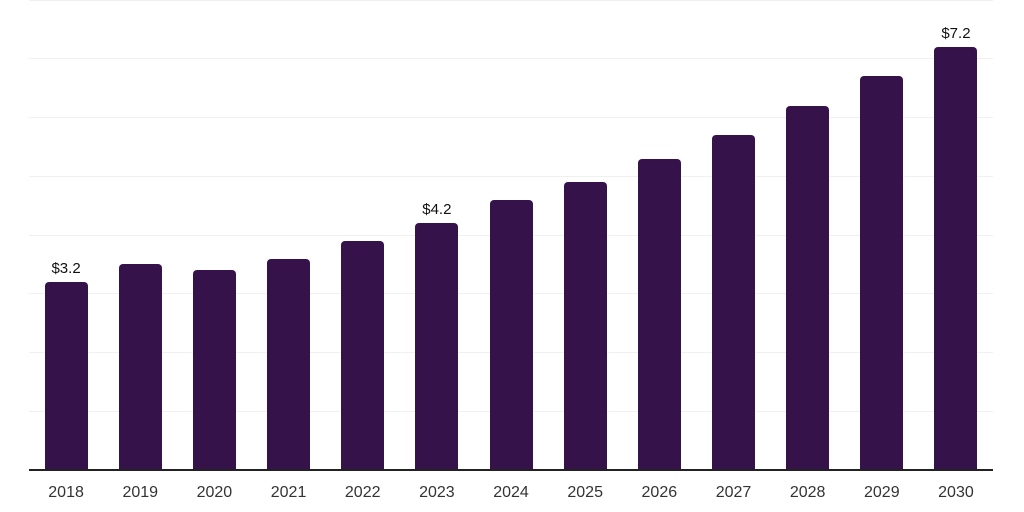  I want to click on x-tick-label-2030: 2030, so click(956, 492).